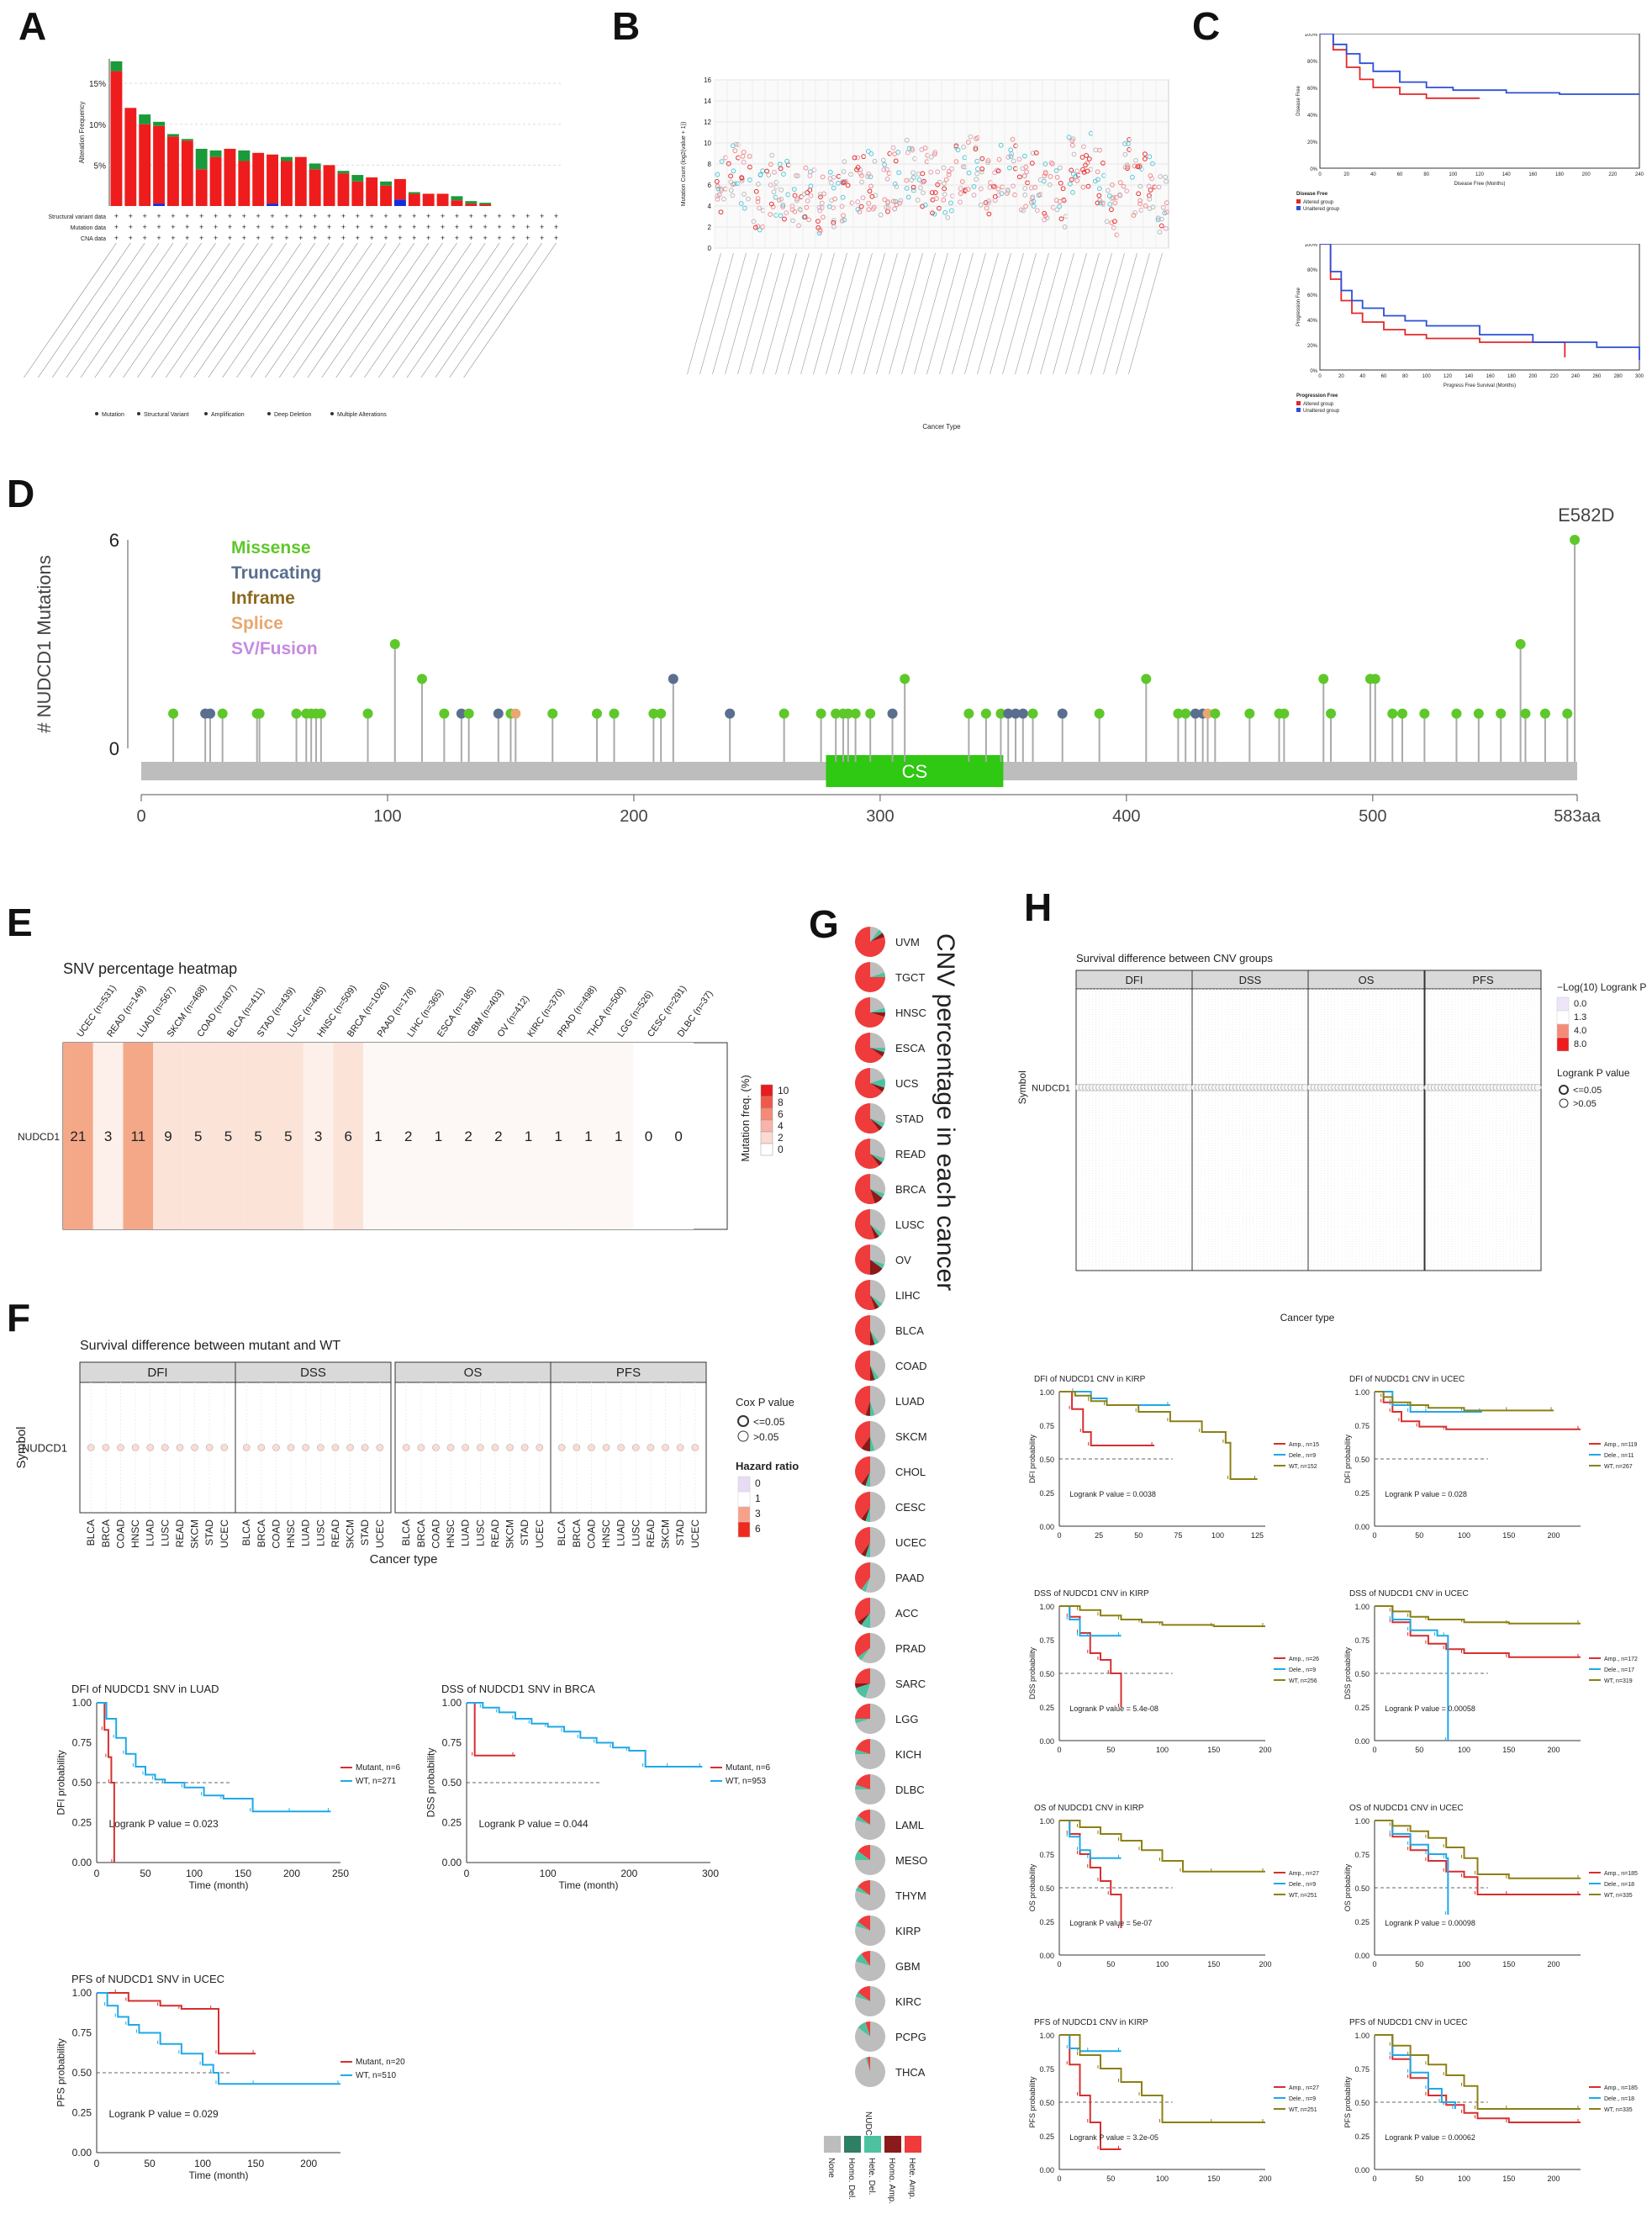 Image resolution: width=1652 pixels, height=2230 pixels. Describe the element at coordinates (910, 1013) in the screenshot. I see `g-row-label: HNSC` at that location.